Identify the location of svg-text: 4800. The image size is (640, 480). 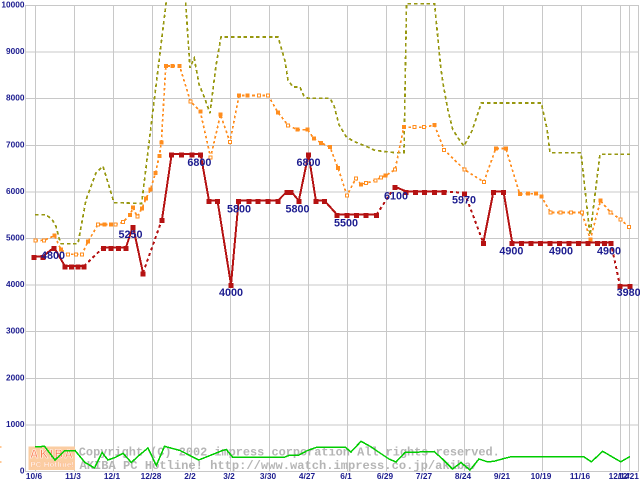
(53, 256).